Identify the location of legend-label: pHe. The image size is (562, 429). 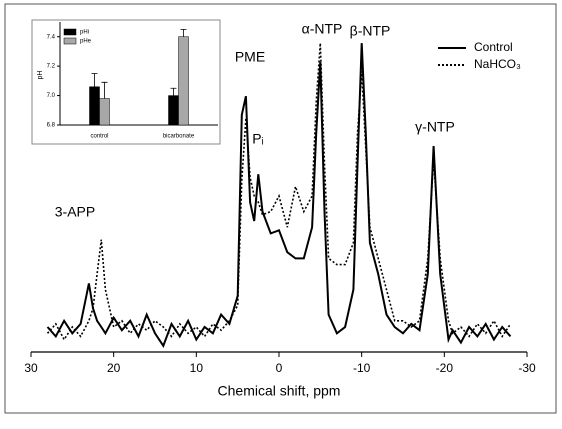
(86, 42).